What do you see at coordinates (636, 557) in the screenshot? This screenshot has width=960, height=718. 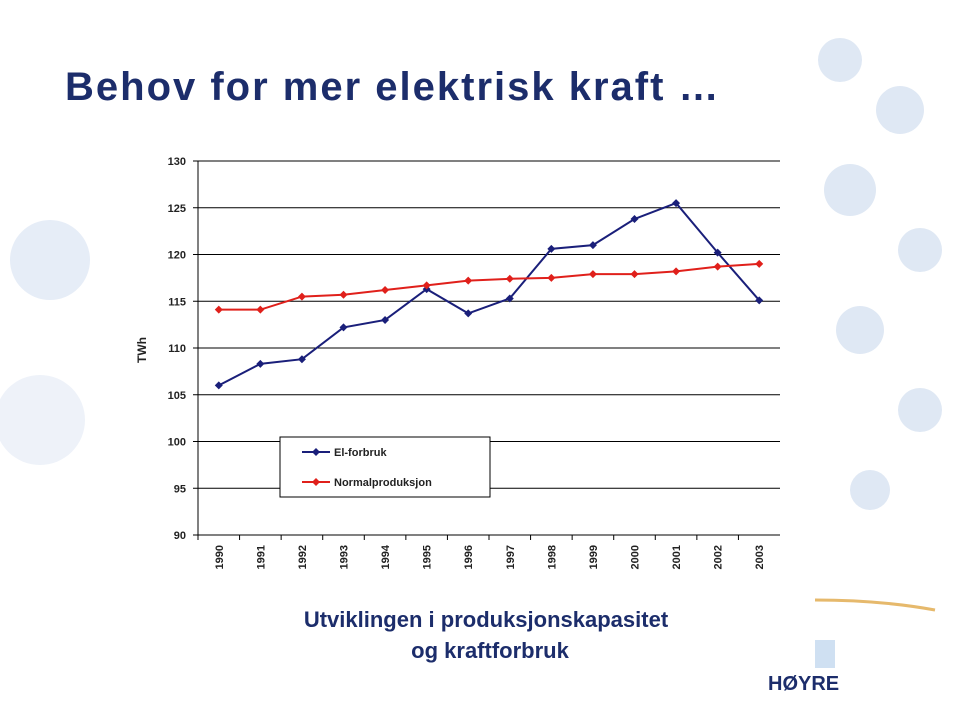 I see `x-tick-label: 2000` at bounding box center [636, 557].